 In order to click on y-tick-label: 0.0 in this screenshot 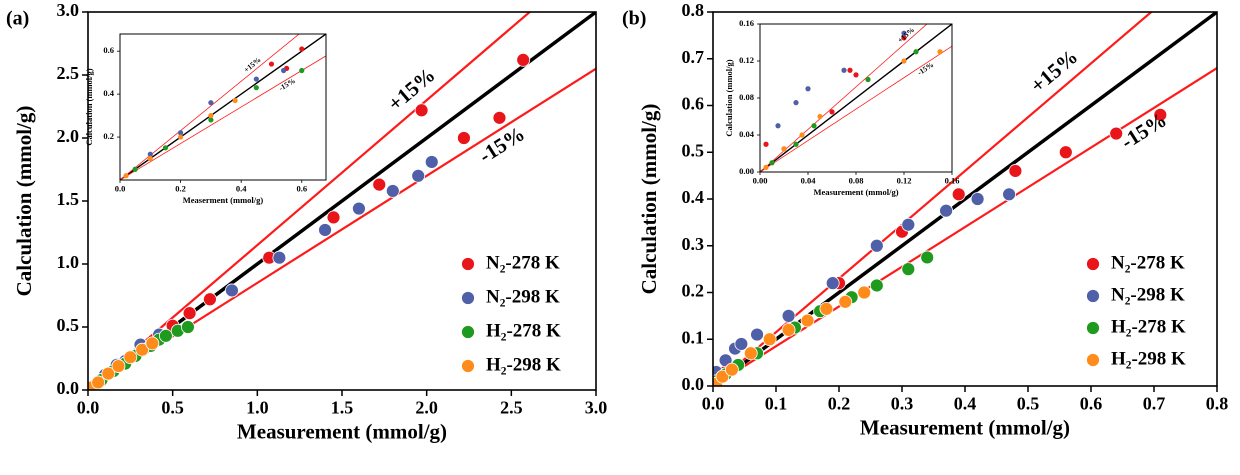, I will do `click(693, 384)`.